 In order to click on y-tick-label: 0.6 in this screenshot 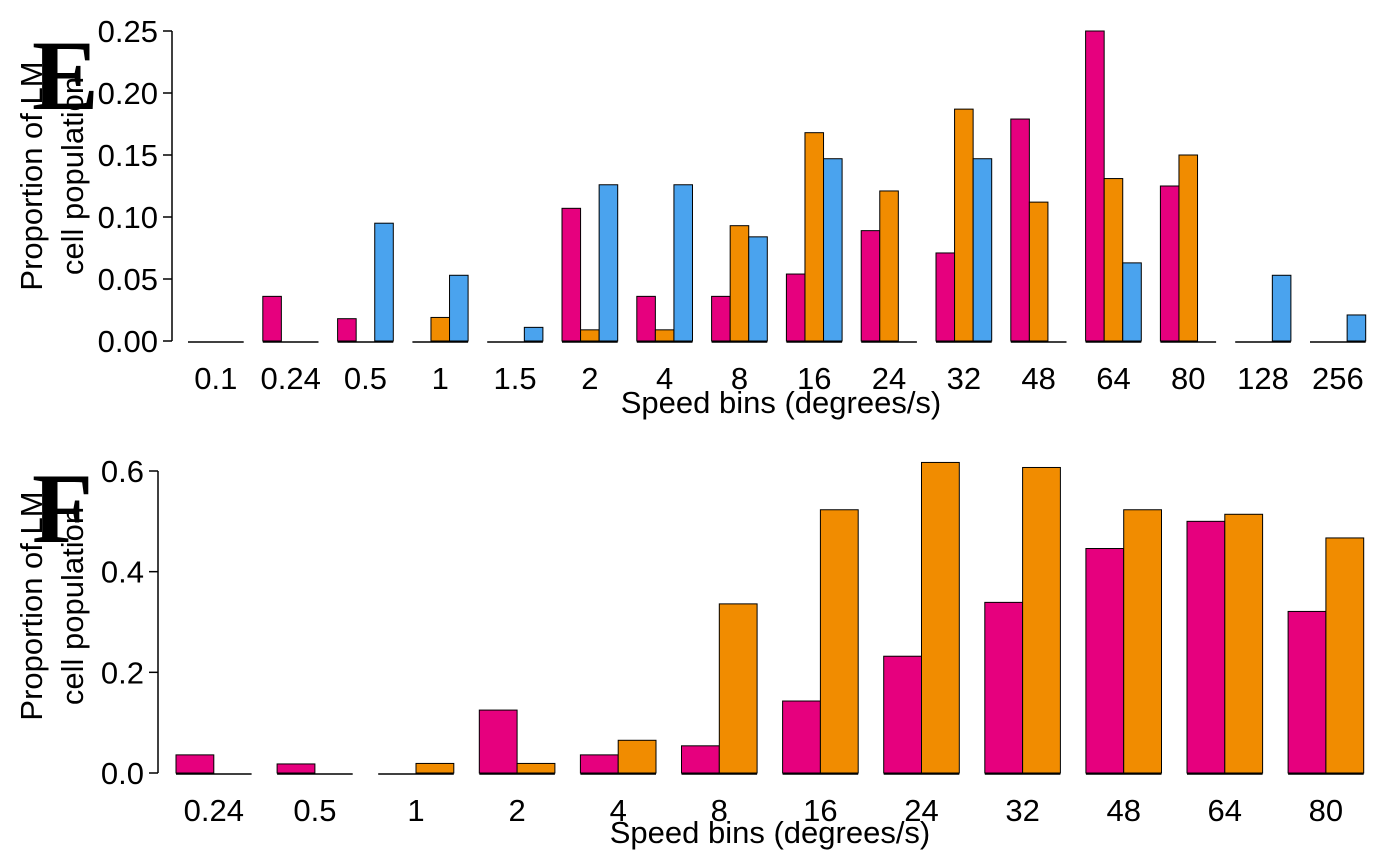, I will do `click(122, 471)`.